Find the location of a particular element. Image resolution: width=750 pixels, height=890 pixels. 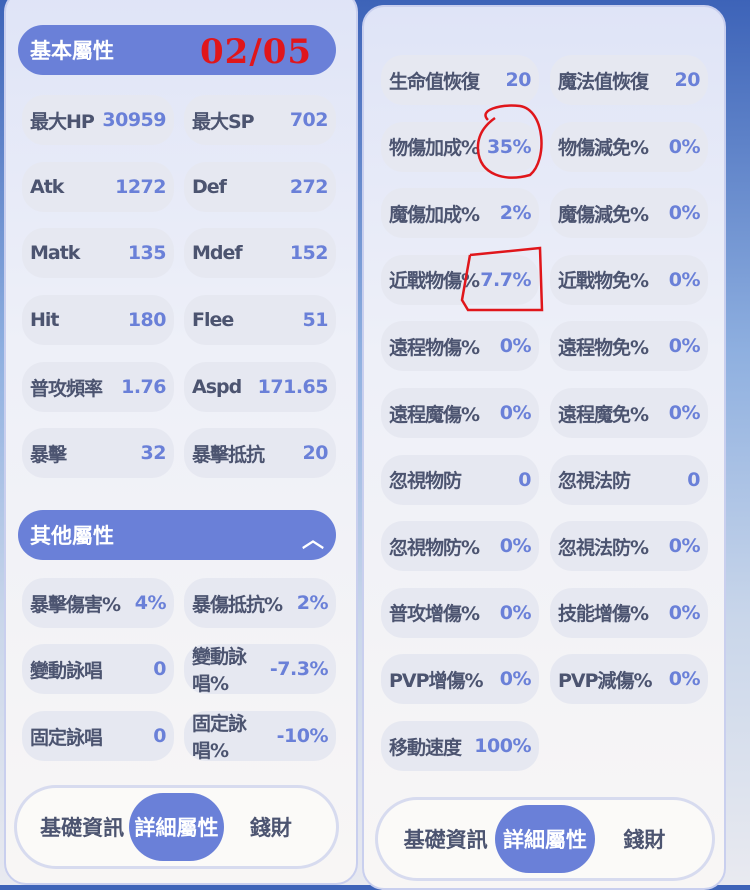

stat-cell: 魔傷加成% 2% is located at coordinates (460, 213).